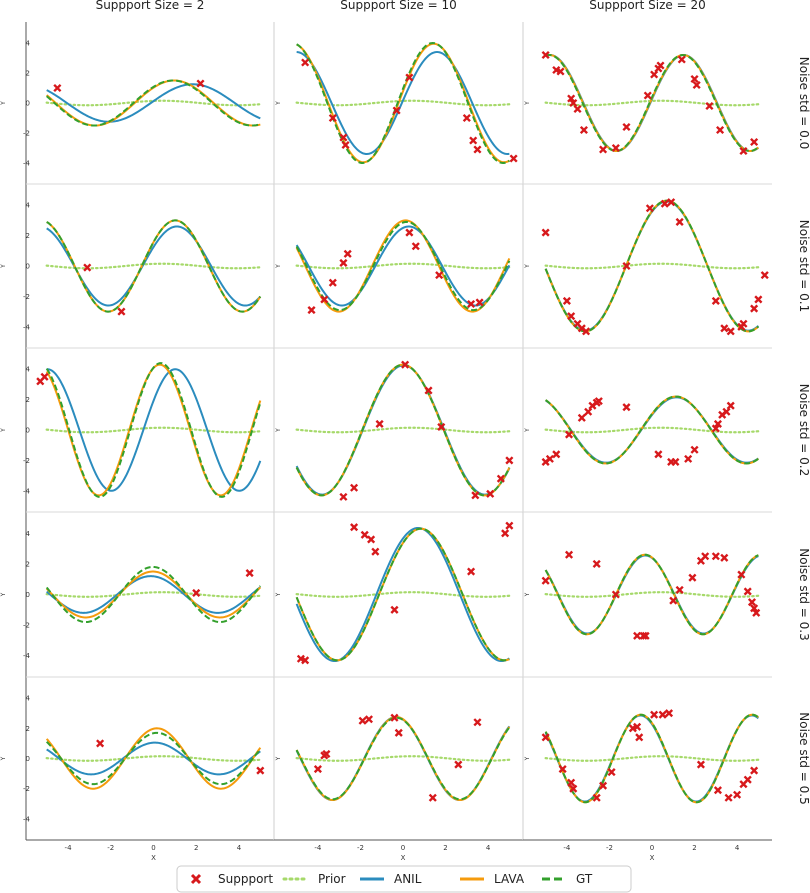 This screenshot has height=893, width=810. I want to click on panel-r2-c3: Y, so click(647, 265).